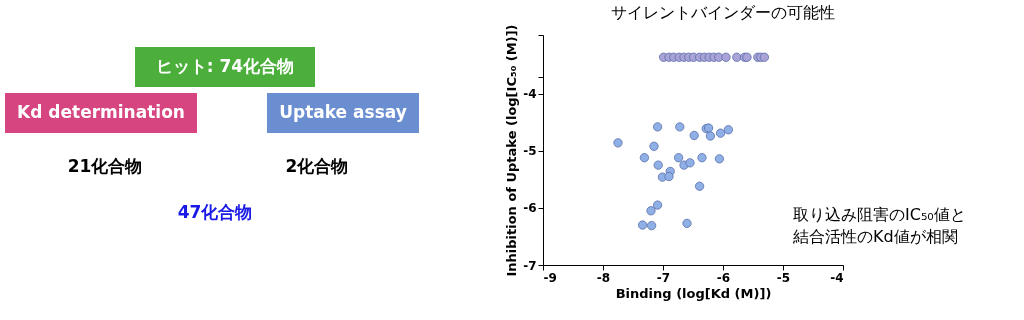 The width and height of the screenshot is (1024, 320). Describe the element at coordinates (550, 277) in the screenshot. I see `x-tick-label: -9` at that location.